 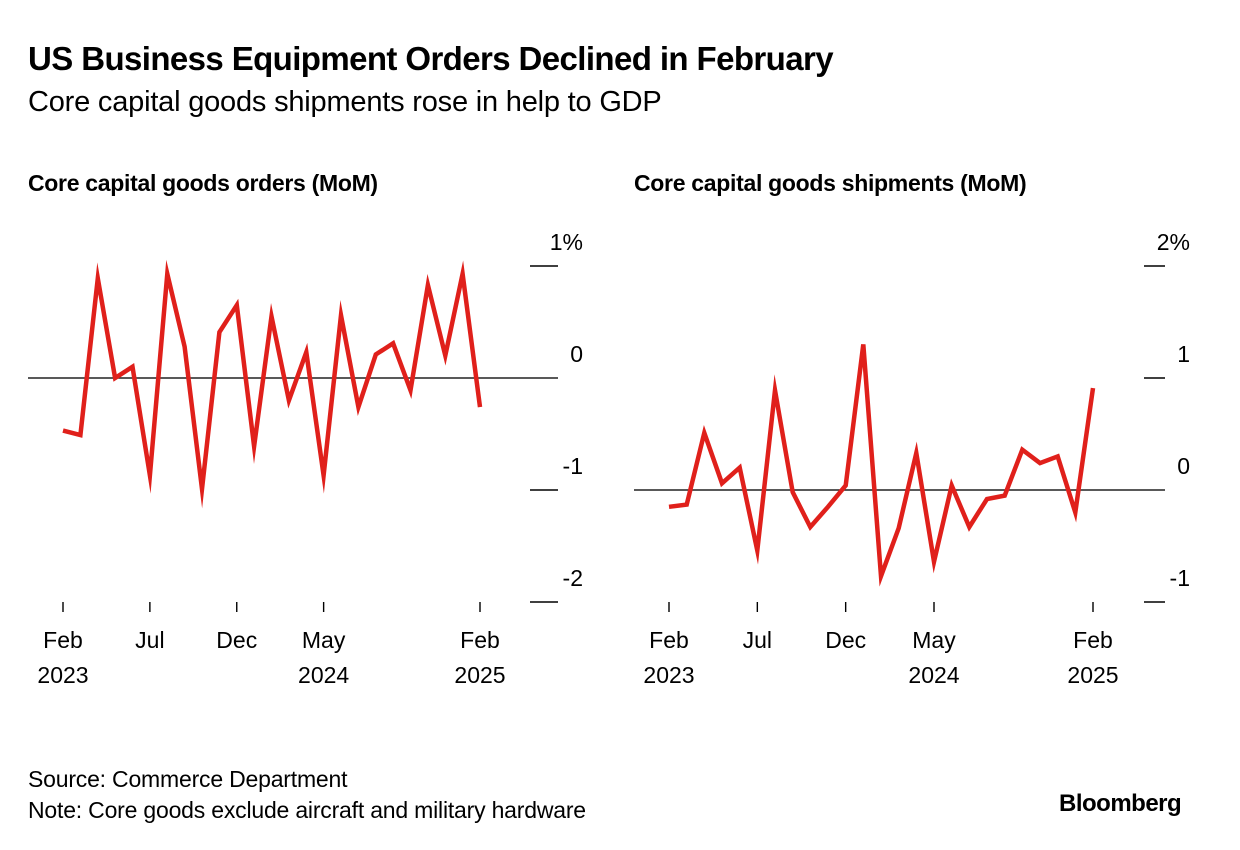 I want to click on shipments-panel-title: Core capital goods shipments (MoM), so click(x=830, y=183).